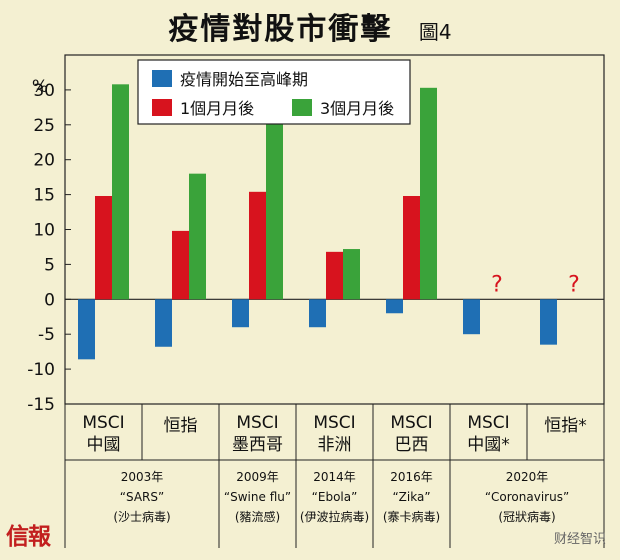 This screenshot has width=620, height=560. What do you see at coordinates (142, 477) in the screenshot?
I see `event-label-line: 2003年` at bounding box center [142, 477].